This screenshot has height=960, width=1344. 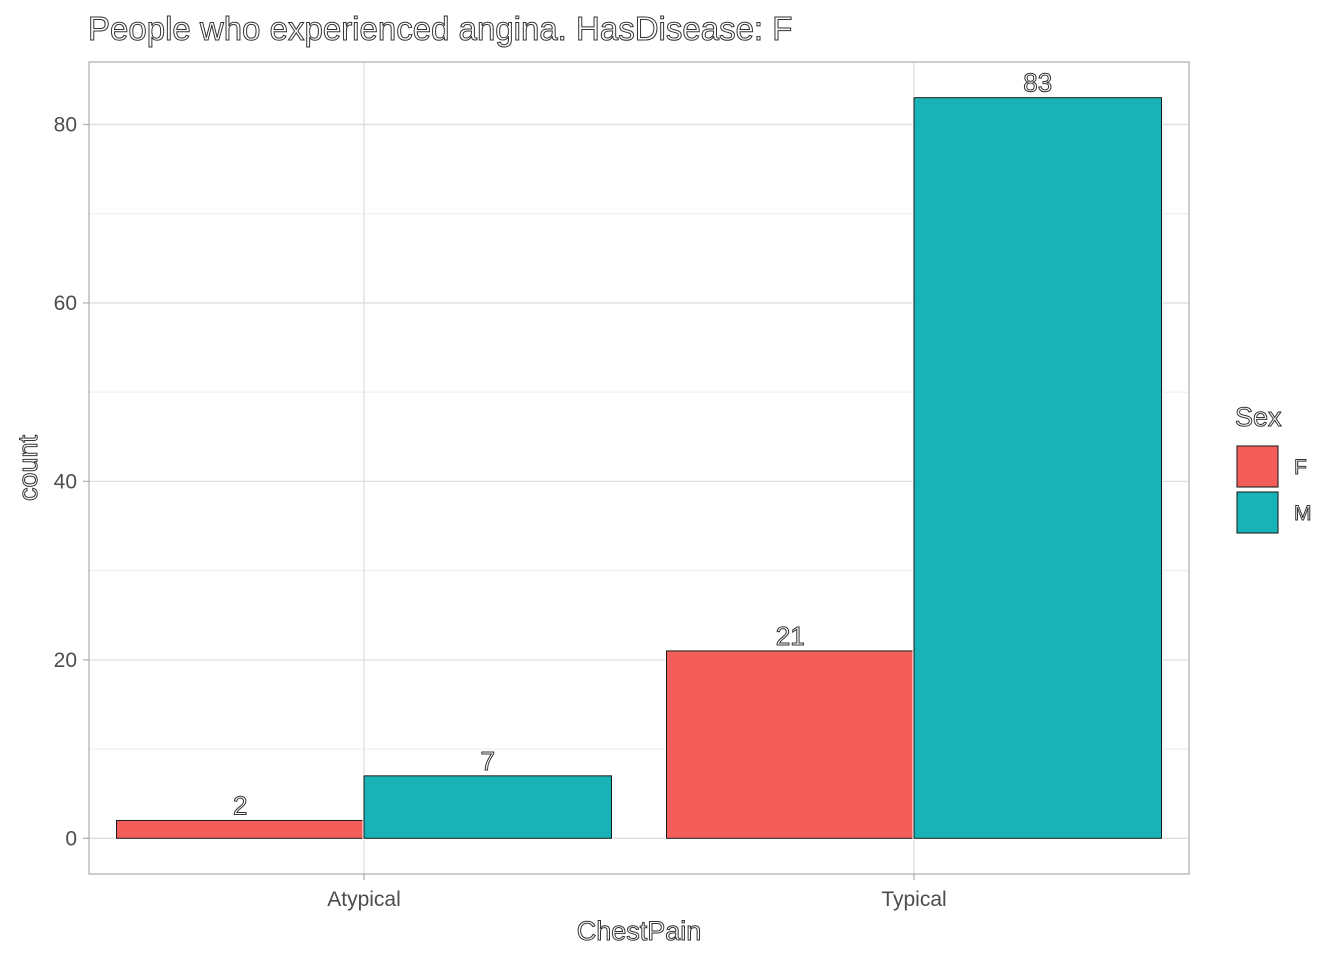 I want to click on bar-m-typical, so click(x=1037, y=468).